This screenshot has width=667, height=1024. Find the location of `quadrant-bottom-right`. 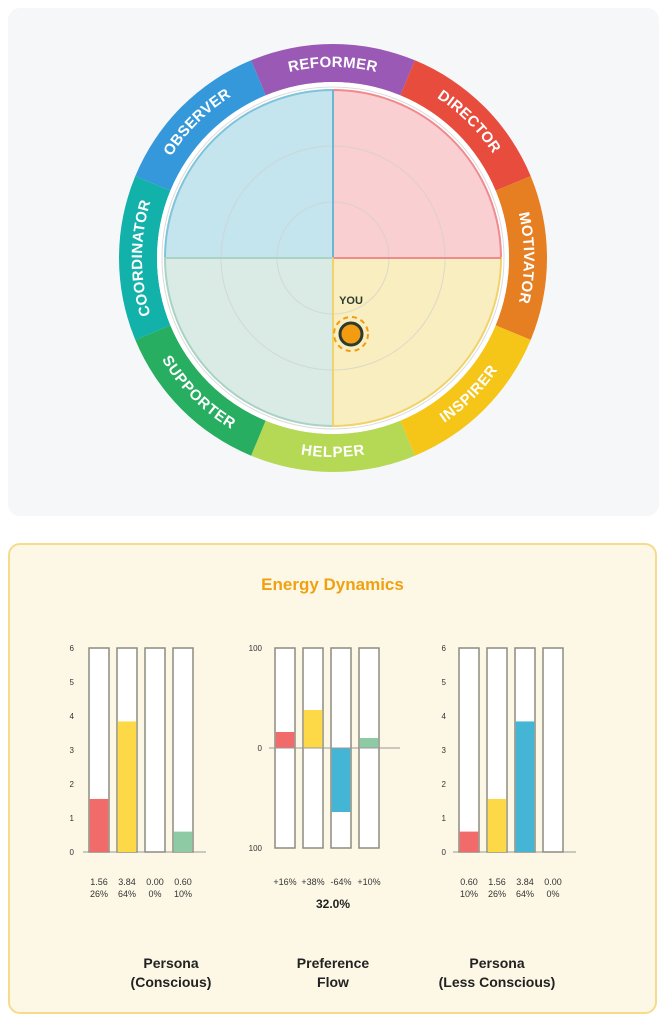

quadrant-bottom-right is located at coordinates (417, 342).